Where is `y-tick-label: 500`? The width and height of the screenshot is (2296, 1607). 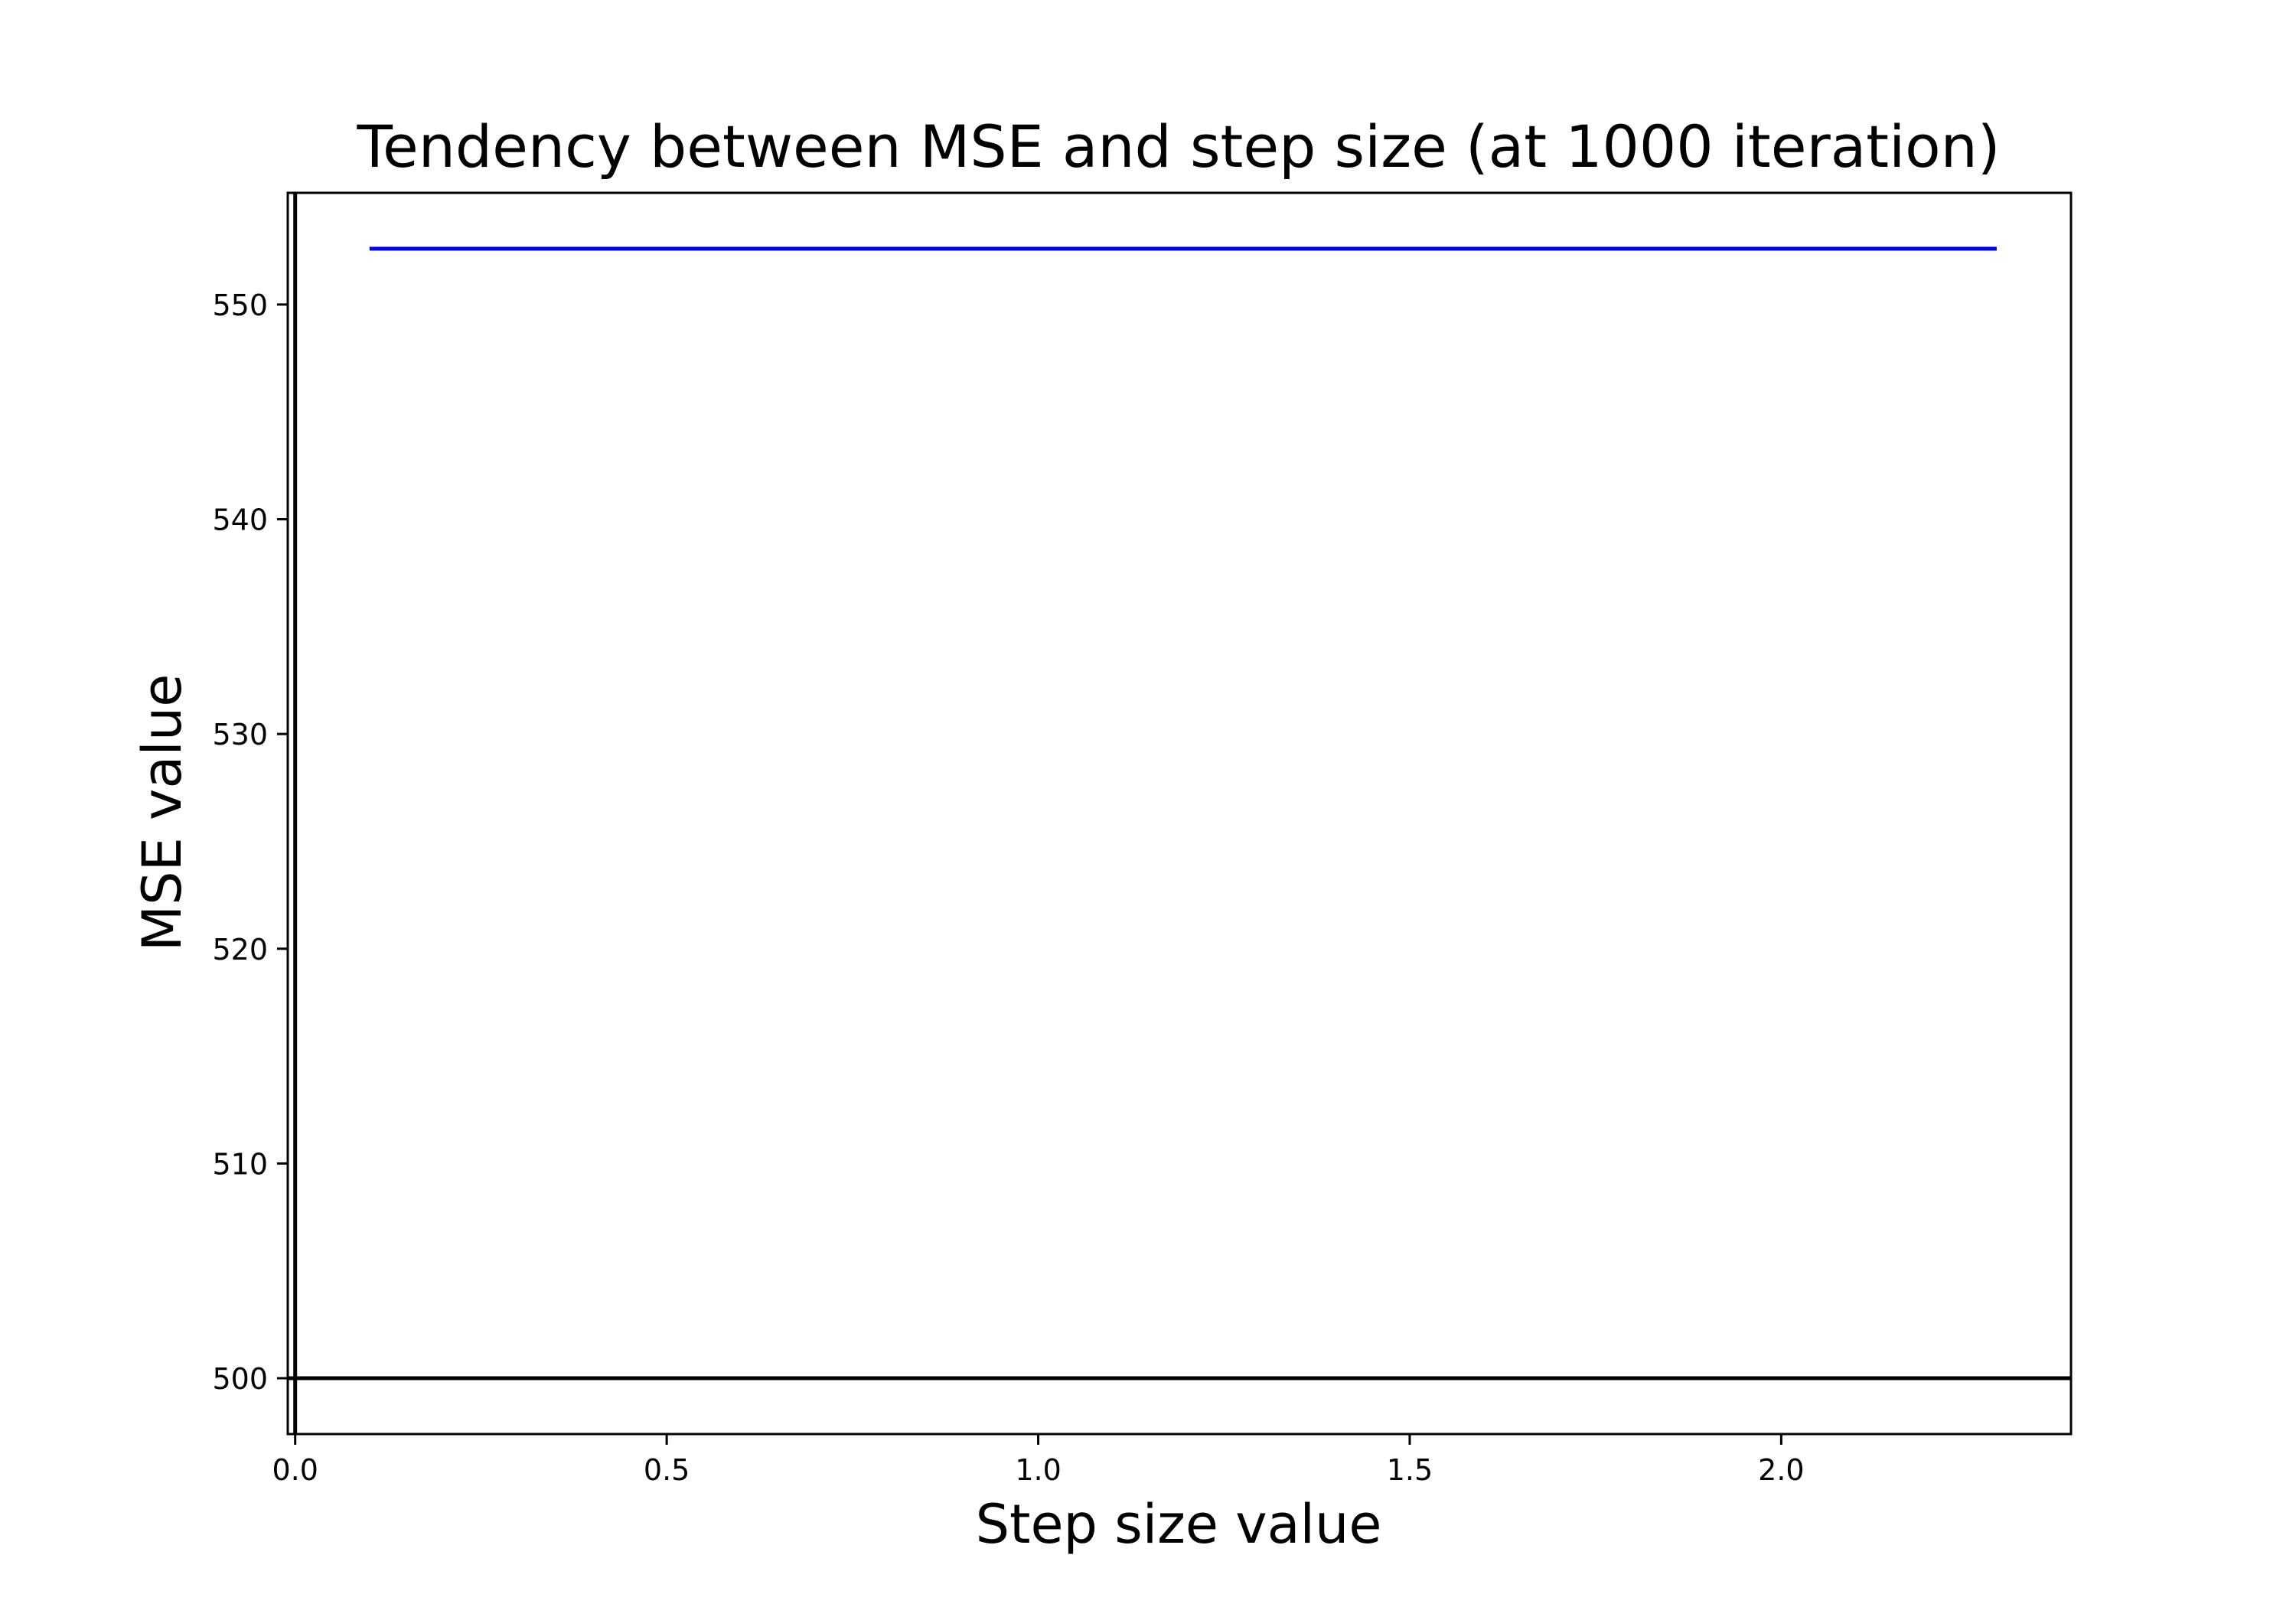 y-tick-label: 500 is located at coordinates (240, 1379).